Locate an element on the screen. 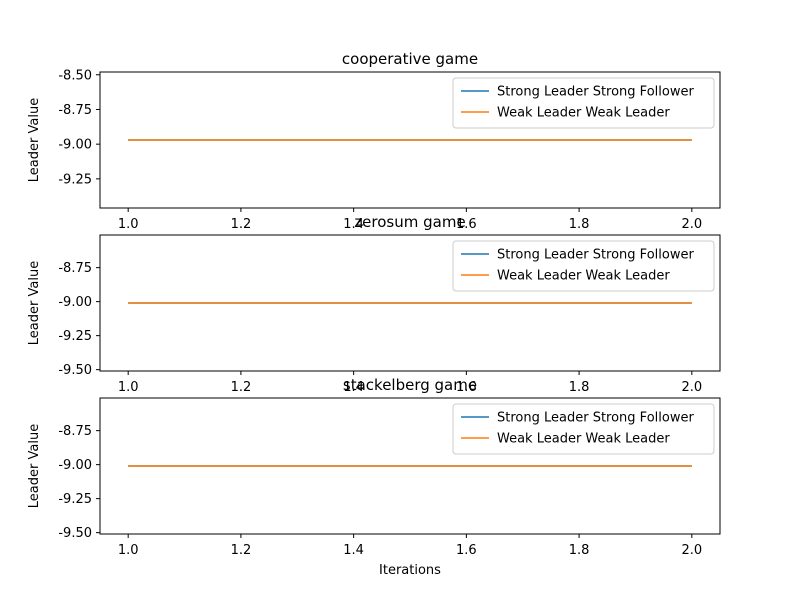  chart-title: cooperative game is located at coordinates (410, 59).